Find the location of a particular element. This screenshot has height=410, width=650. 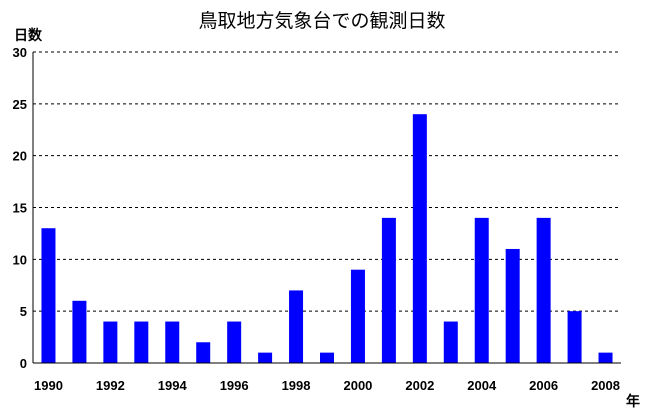

bar-1997 is located at coordinates (265, 357).